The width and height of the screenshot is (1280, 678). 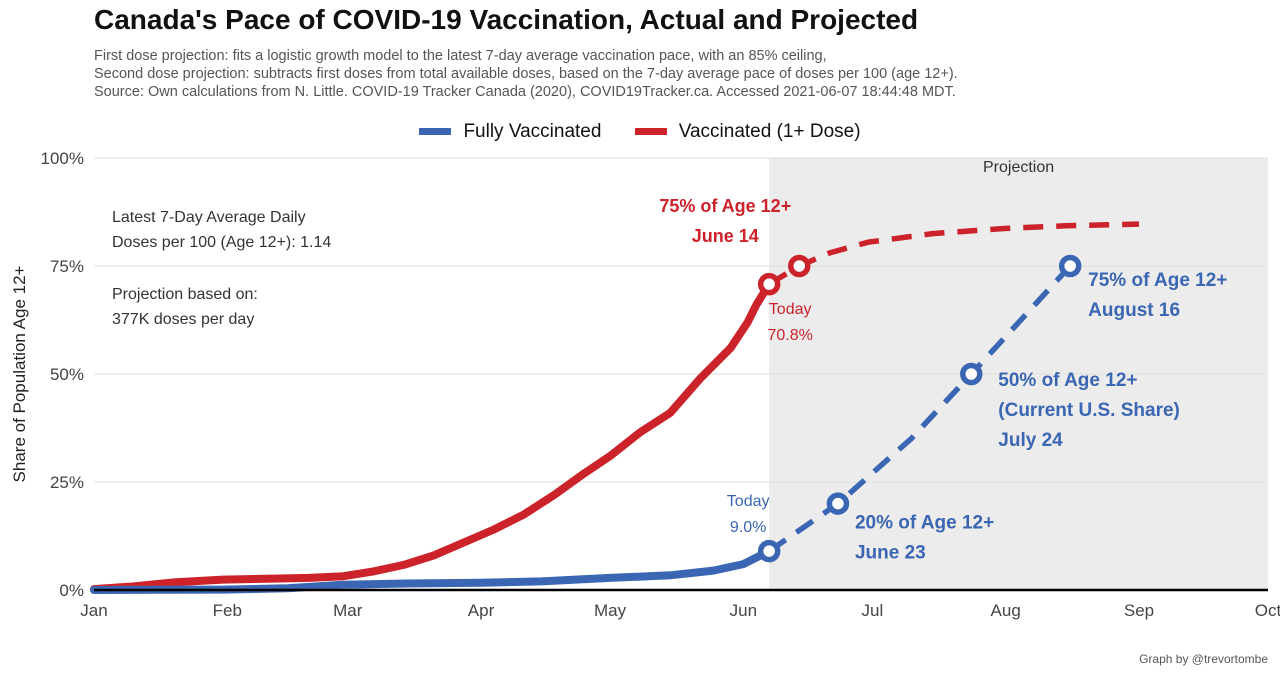 I want to click on legend-item-fully: Fully Vaccinated, so click(x=510, y=132).